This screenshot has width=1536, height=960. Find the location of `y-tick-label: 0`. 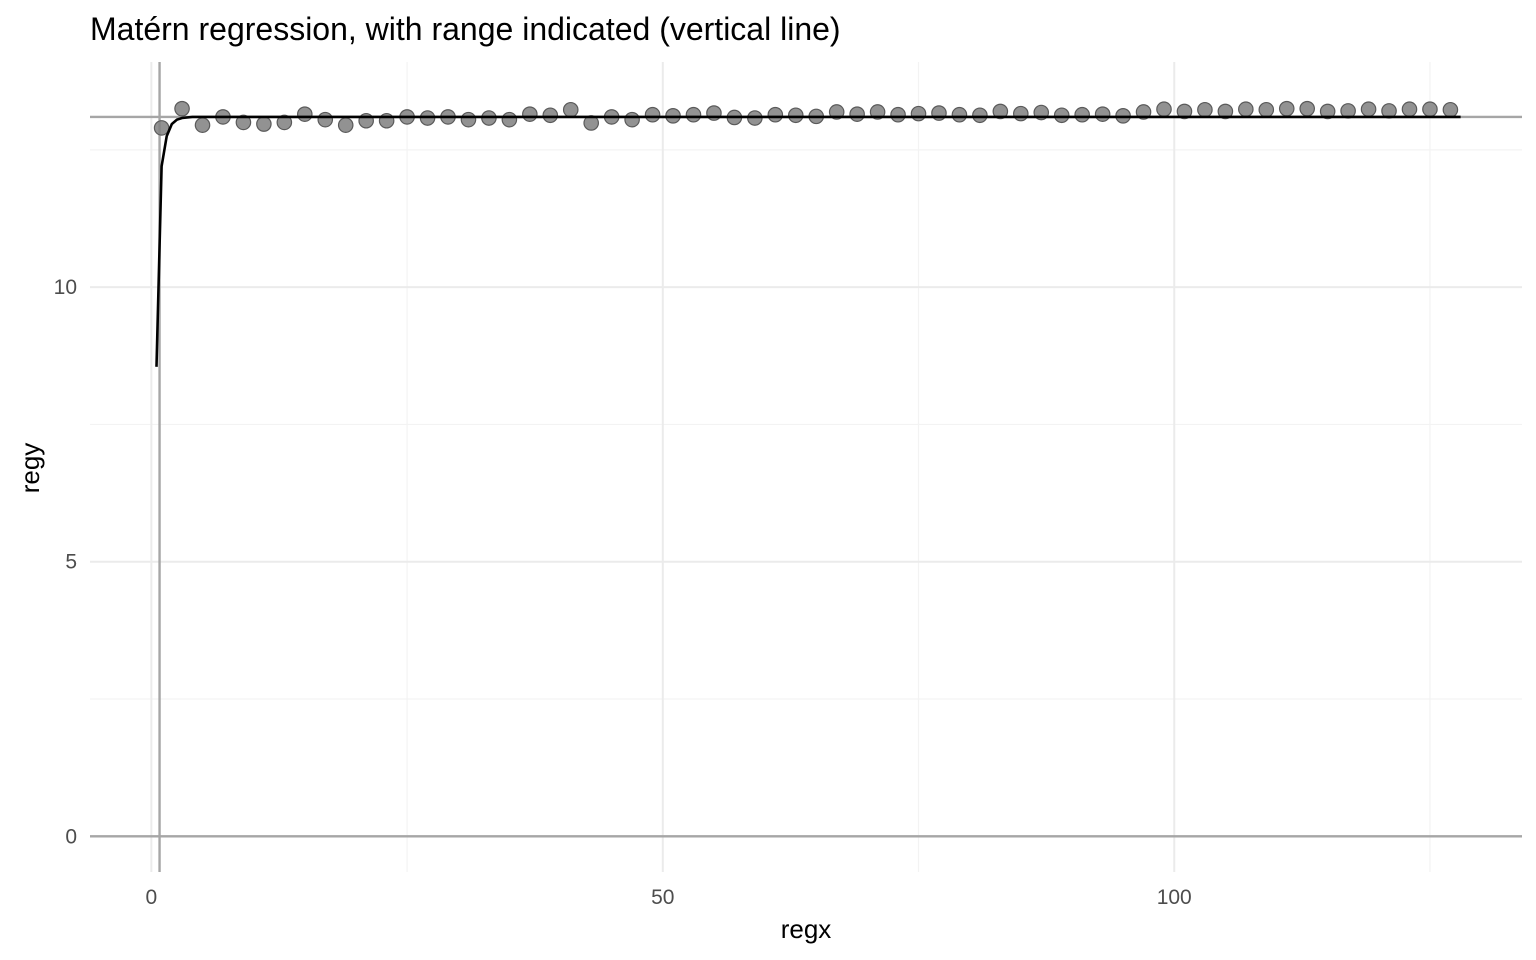

y-tick-label: 0 is located at coordinates (71, 836).